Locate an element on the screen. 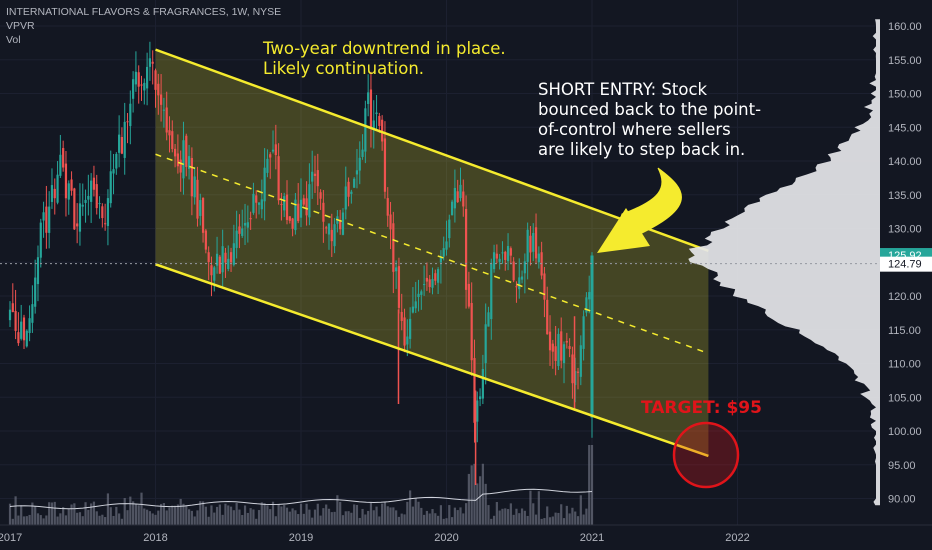 The height and width of the screenshot is (550, 932). downtrend-line-2: Likely continuation. is located at coordinates (344, 68).